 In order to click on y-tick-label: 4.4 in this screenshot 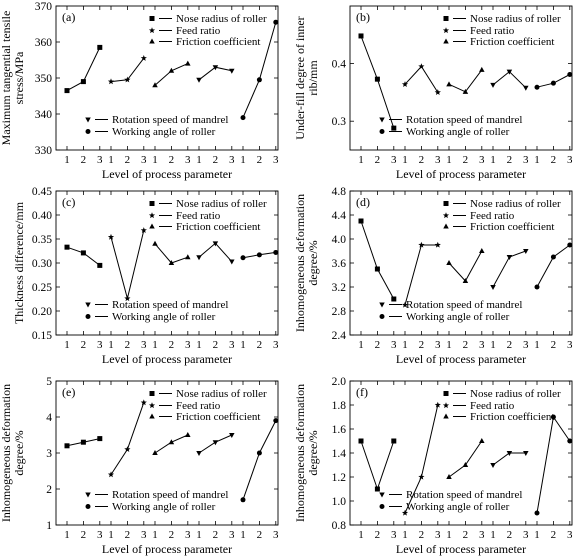, I will do `click(339, 216)`.